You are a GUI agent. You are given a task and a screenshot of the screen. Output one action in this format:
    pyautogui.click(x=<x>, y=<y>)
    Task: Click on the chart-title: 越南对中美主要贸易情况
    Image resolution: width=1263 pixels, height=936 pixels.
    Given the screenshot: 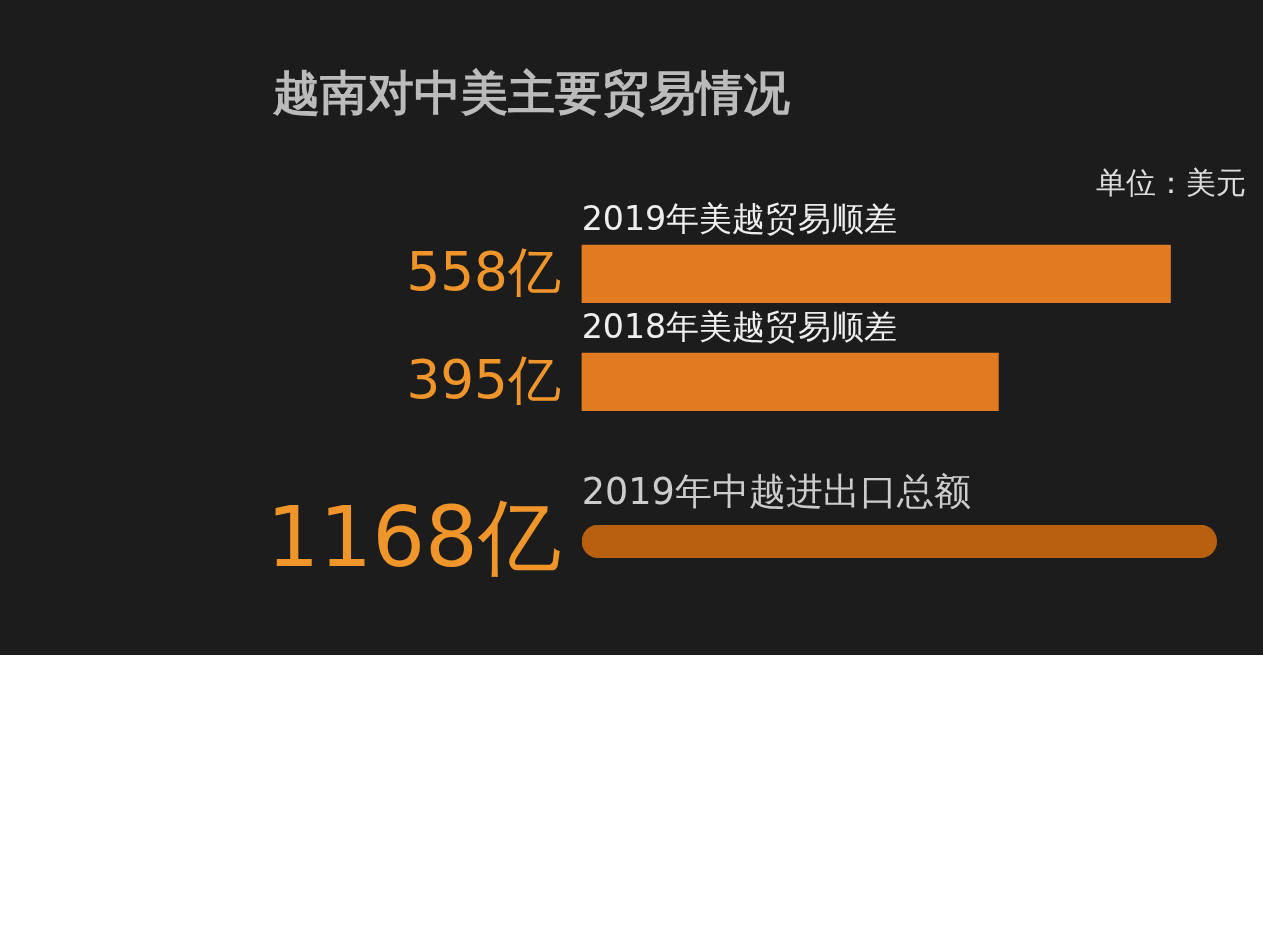 What is the action you would take?
    pyautogui.click(x=531, y=93)
    